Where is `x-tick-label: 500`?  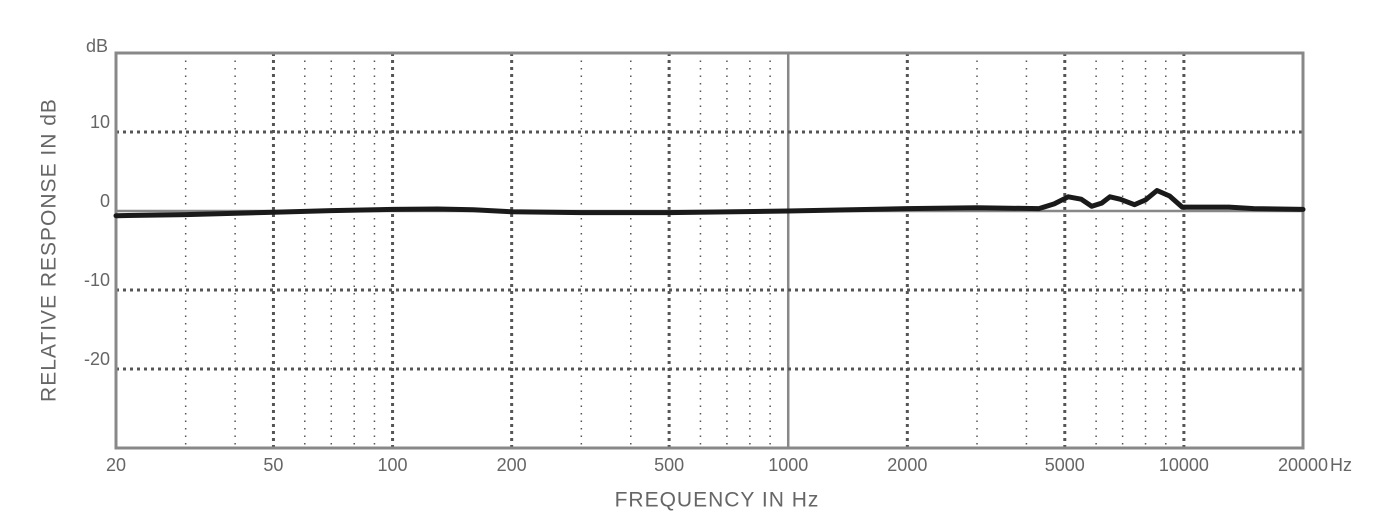
x-tick-label: 500 is located at coordinates (669, 465).